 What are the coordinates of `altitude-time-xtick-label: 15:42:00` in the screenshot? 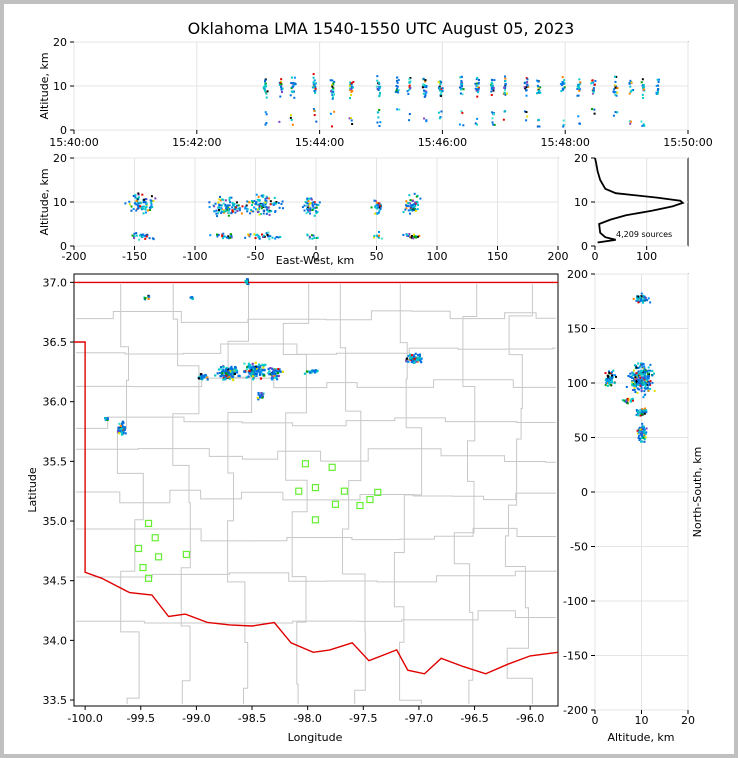 It's located at (196, 142).